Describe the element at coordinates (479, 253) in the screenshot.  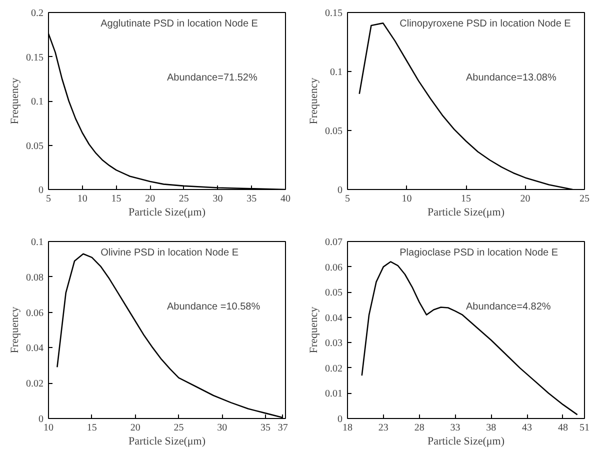
I see `text: Plagioclase PSD in location Node E` at that location.